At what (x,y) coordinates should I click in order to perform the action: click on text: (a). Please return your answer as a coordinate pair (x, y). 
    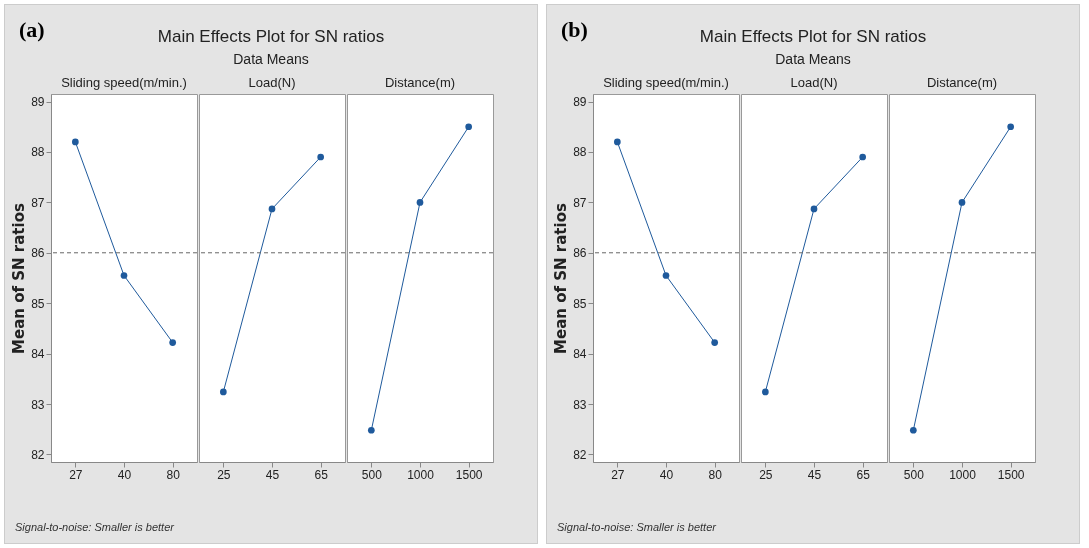
    Looking at the image, I should click on (32, 30).